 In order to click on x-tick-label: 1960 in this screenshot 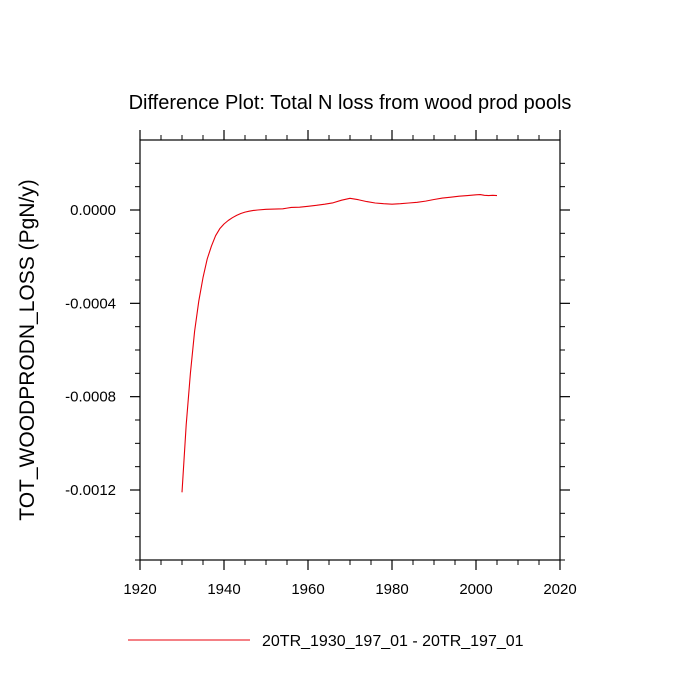, I will do `click(307, 589)`.